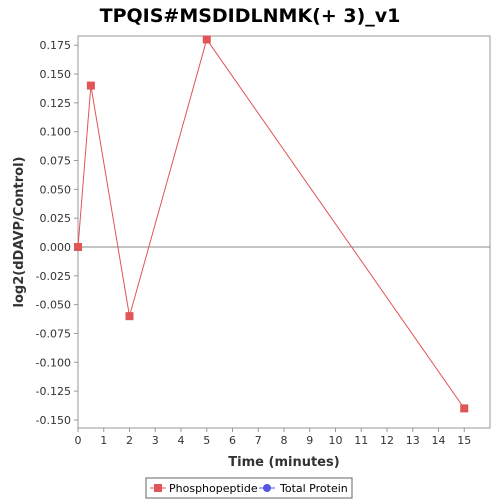 This screenshot has width=500, height=500. I want to click on y-tick-label: -0.100, so click(53, 362).